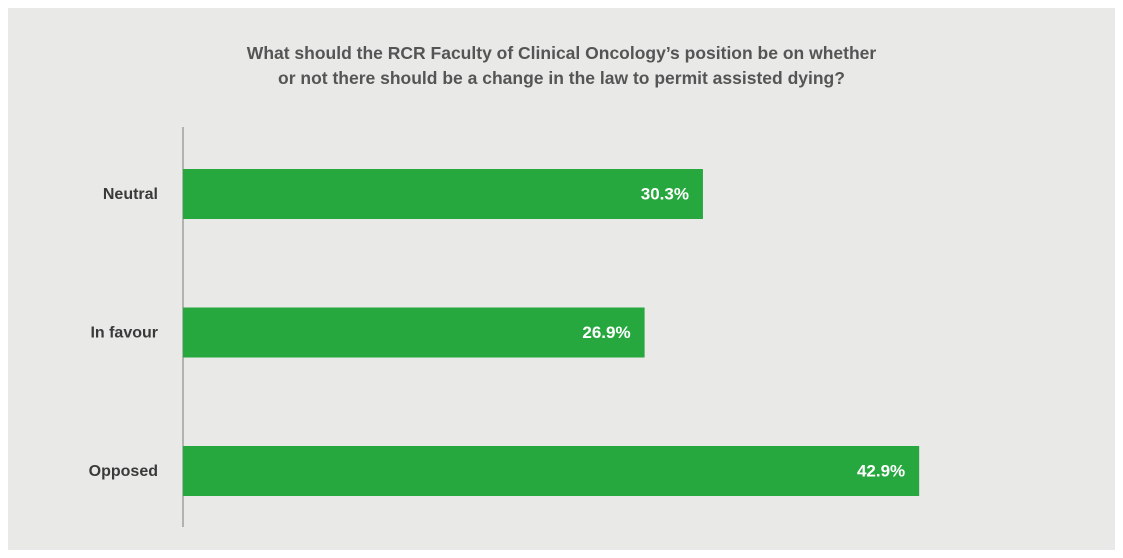  What do you see at coordinates (665, 193) in the screenshot?
I see `value-label: 30.3%` at bounding box center [665, 193].